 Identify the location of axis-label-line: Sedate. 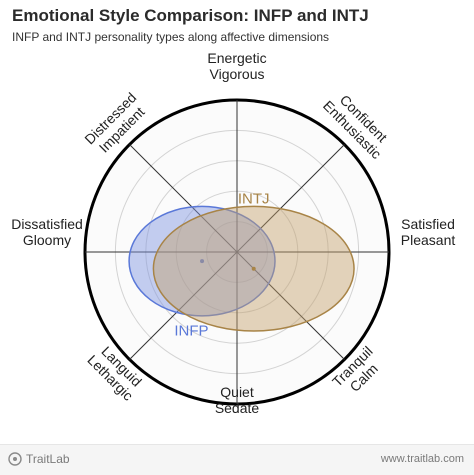
(237, 408).